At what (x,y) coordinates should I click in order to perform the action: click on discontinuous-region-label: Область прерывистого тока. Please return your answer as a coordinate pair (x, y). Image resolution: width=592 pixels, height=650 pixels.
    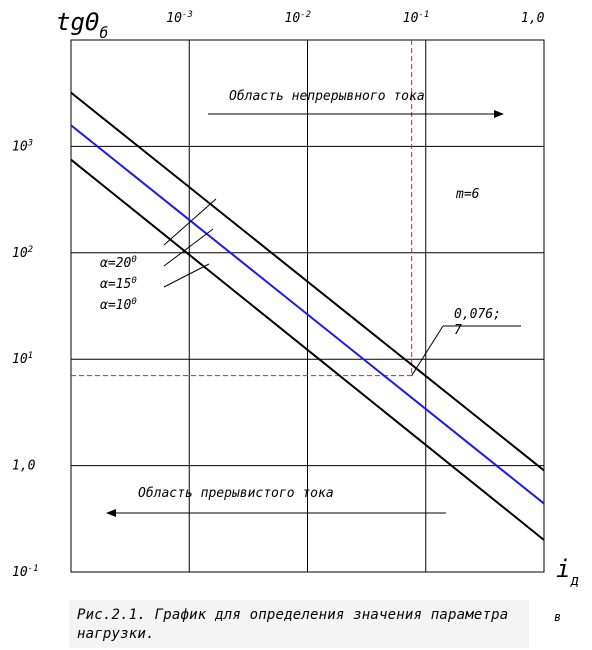
    Looking at the image, I should click on (236, 493).